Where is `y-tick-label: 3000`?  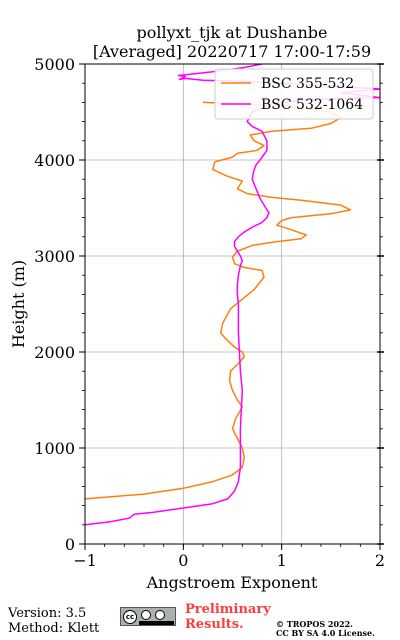
y-tick-label: 3000 is located at coordinates (54, 256).